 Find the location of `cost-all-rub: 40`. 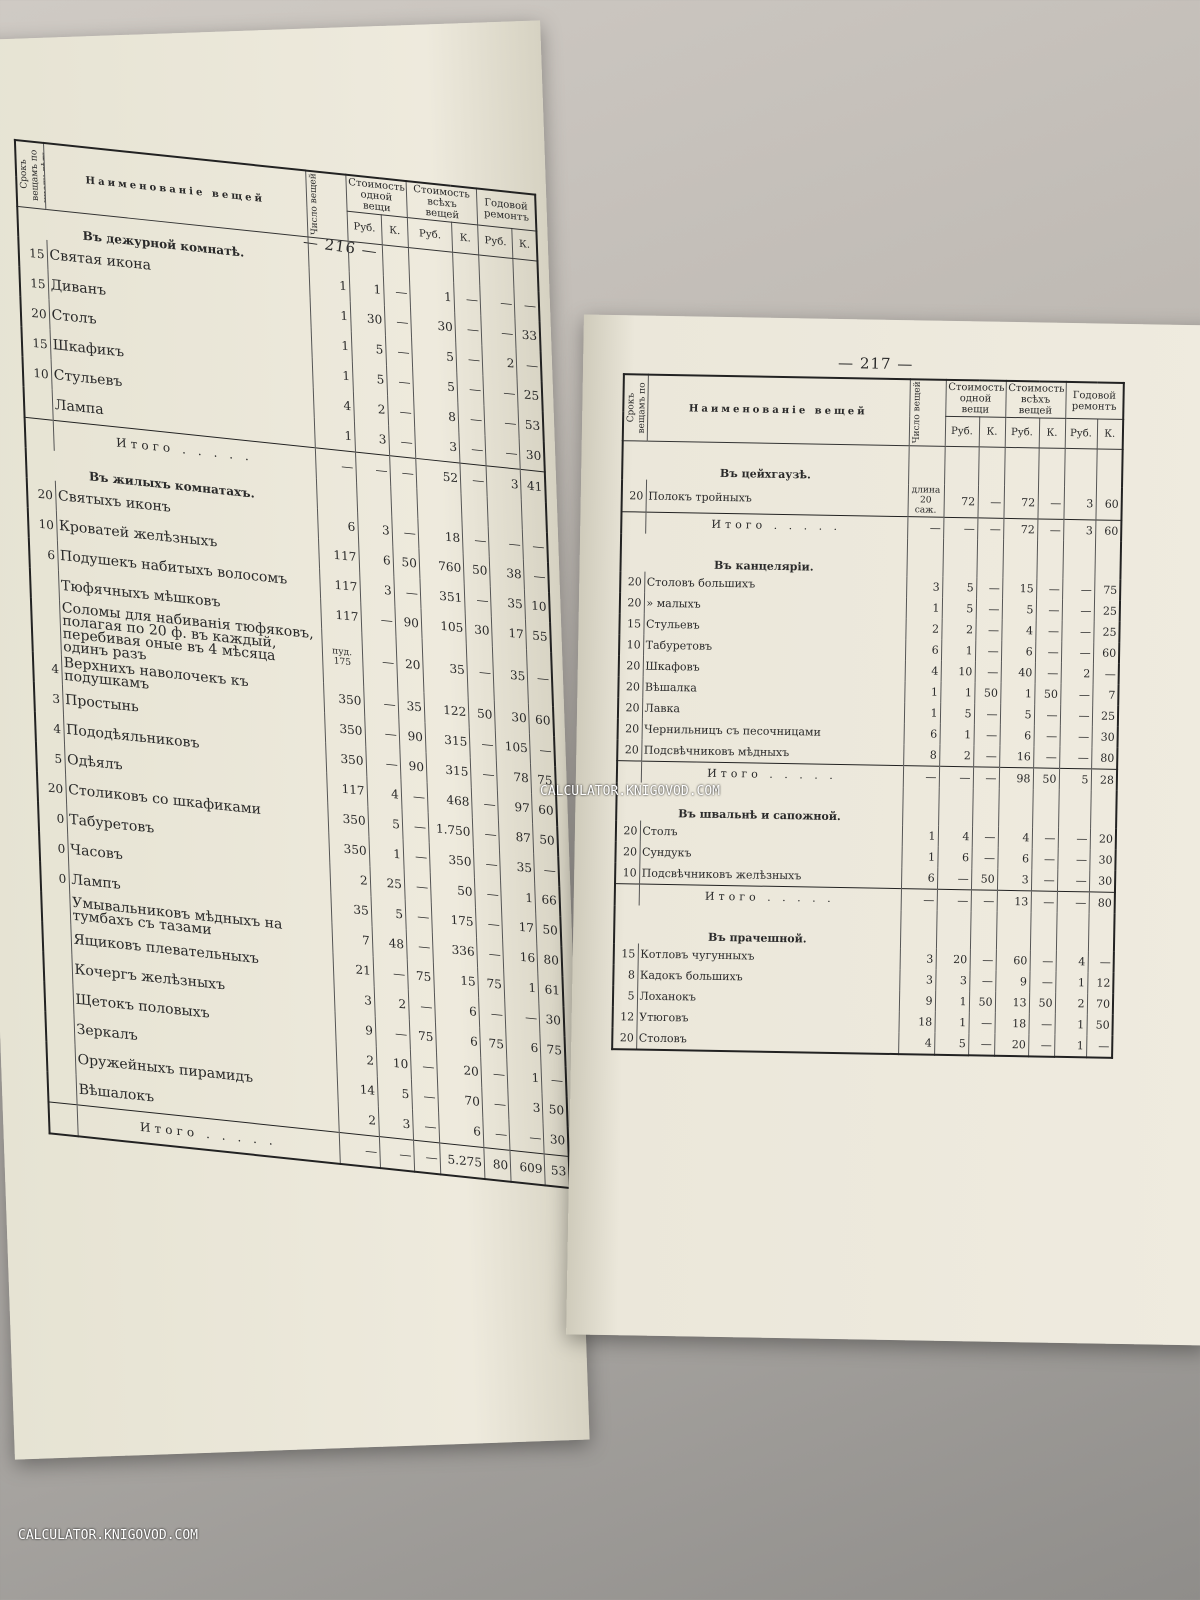

cost-all-rub: 40 is located at coordinates (1017, 672).